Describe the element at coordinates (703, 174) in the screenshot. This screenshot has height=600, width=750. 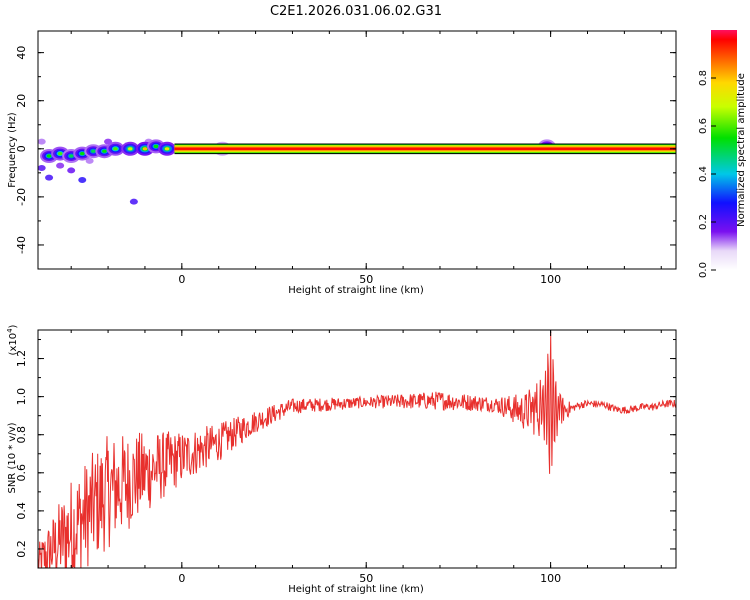
I see `colorbar-tick-label: 0.4` at that location.